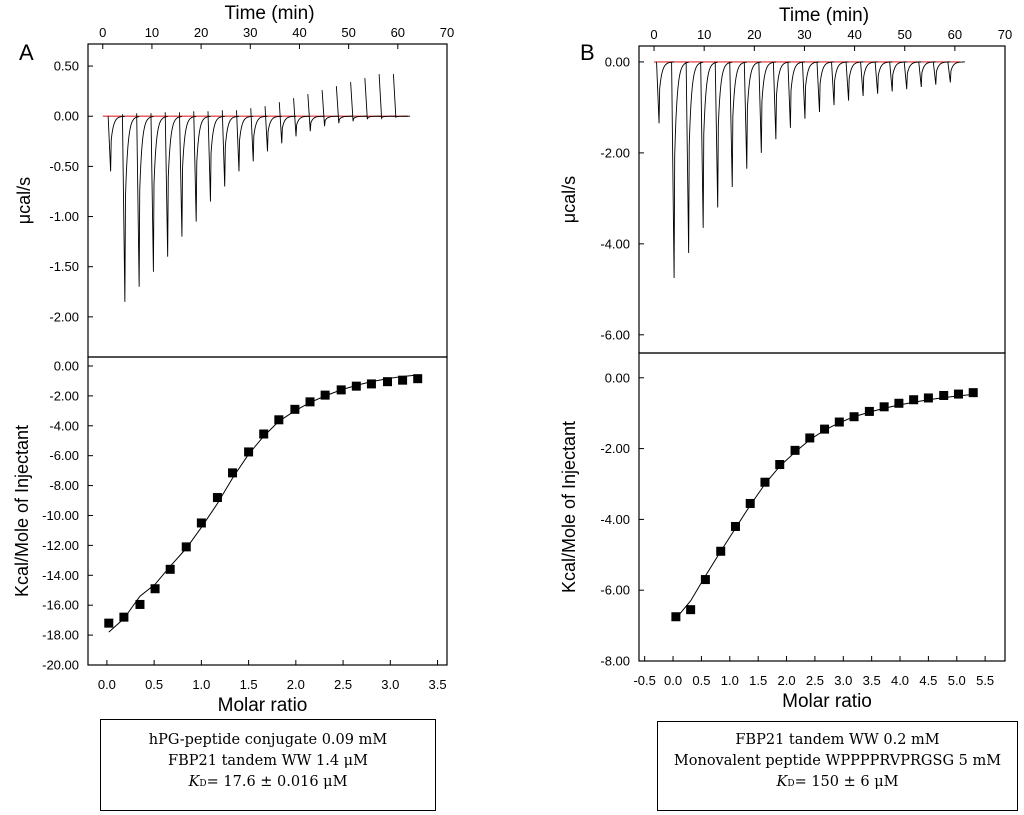 The image size is (1024, 815). Describe the element at coordinates (843, 680) in the screenshot. I see `chart-b-isotherm-x-tick-label: 3.0` at that location.